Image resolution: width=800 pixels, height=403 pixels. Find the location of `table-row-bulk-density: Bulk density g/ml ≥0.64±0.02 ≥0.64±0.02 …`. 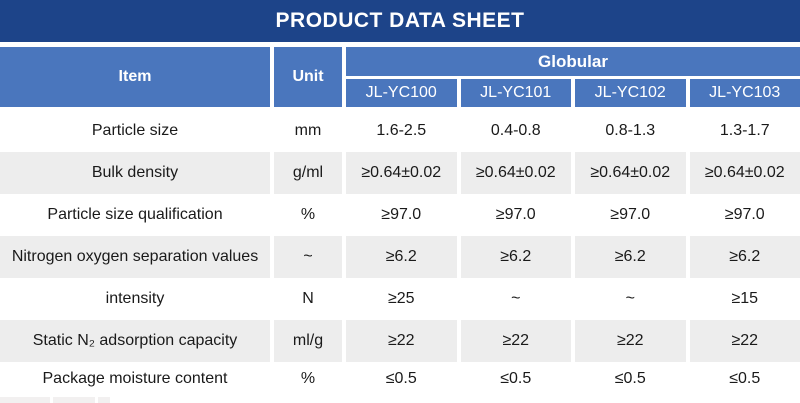

table-row-bulk-density: Bulk density g/ml ≥0.64±0.02 ≥0.64±0.02 … is located at coordinates (400, 173).